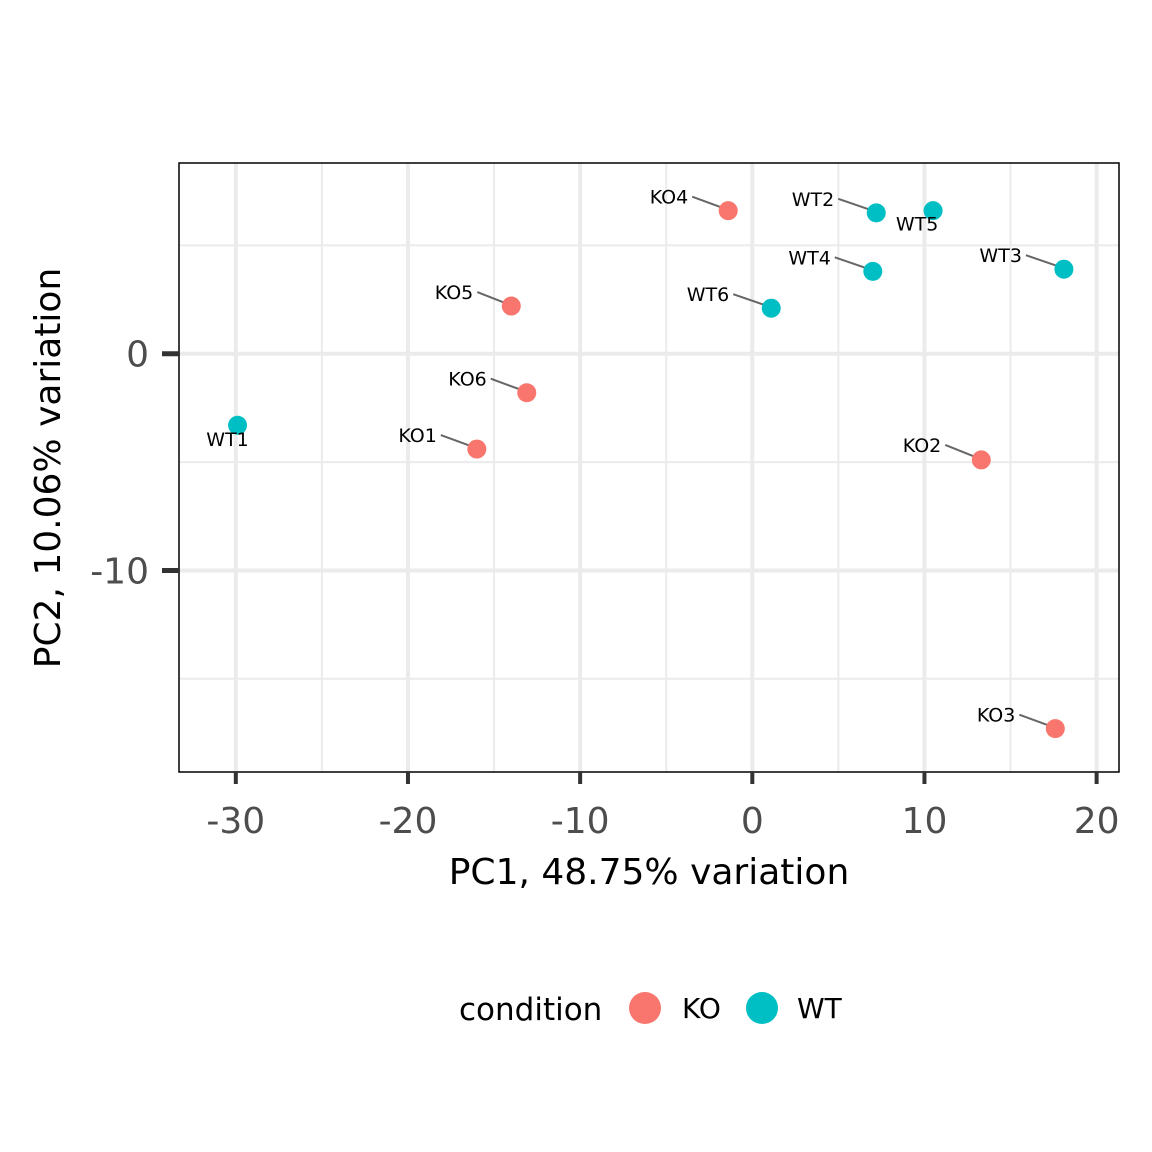 This screenshot has height=1152, width=1152. I want to click on point-label-ko2: KO2, so click(922, 446).